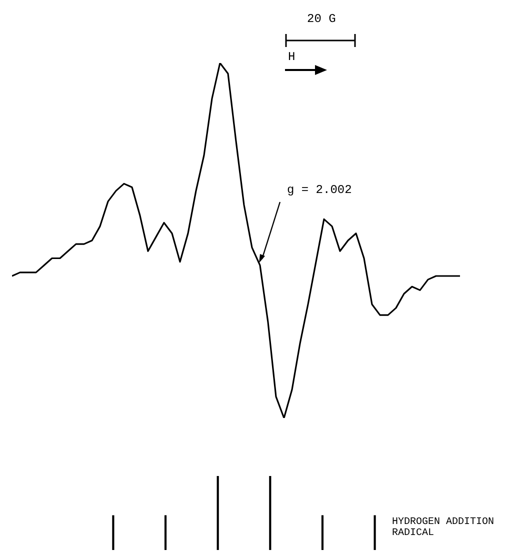  I want to click on annotation: g = 2.002, so click(319, 190).